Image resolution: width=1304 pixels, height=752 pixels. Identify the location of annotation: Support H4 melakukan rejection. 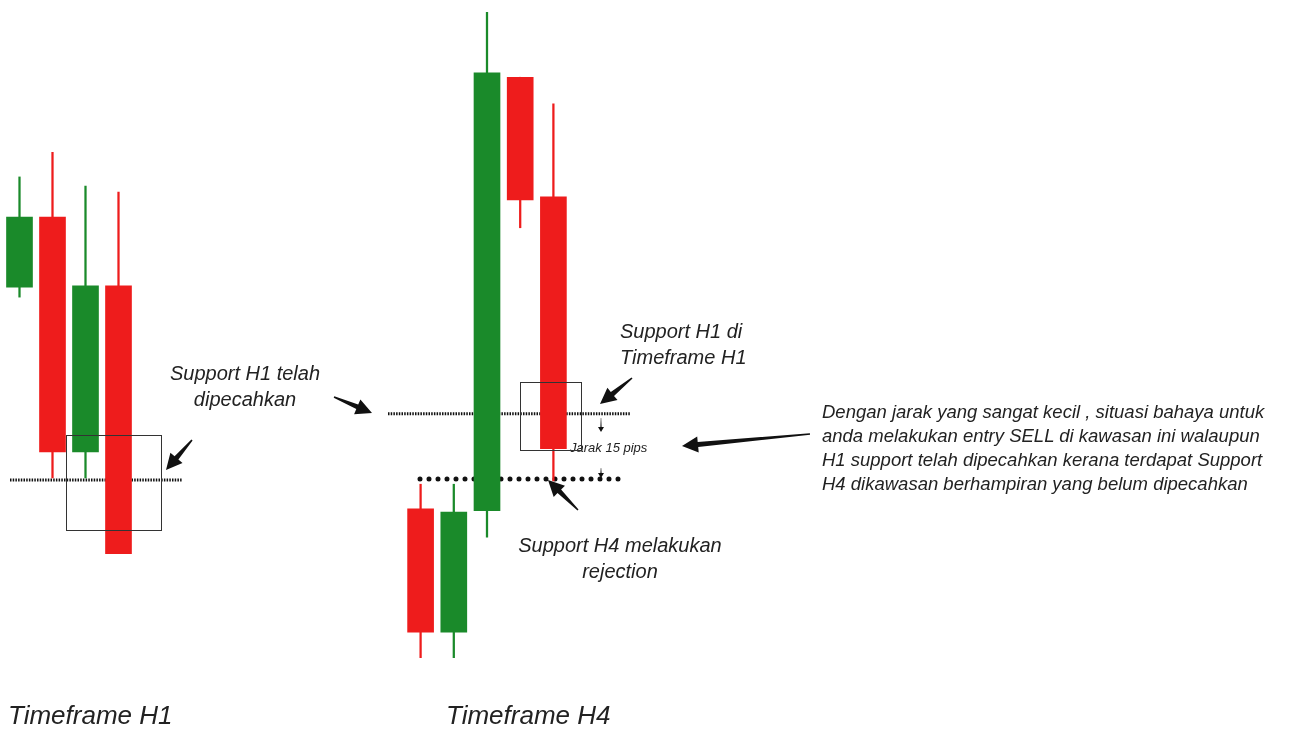
(620, 558).